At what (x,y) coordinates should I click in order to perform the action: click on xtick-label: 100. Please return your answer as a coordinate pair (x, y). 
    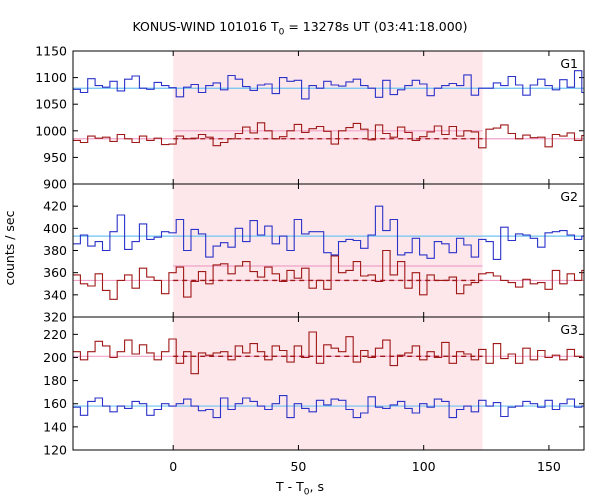
    Looking at the image, I should click on (424, 466).